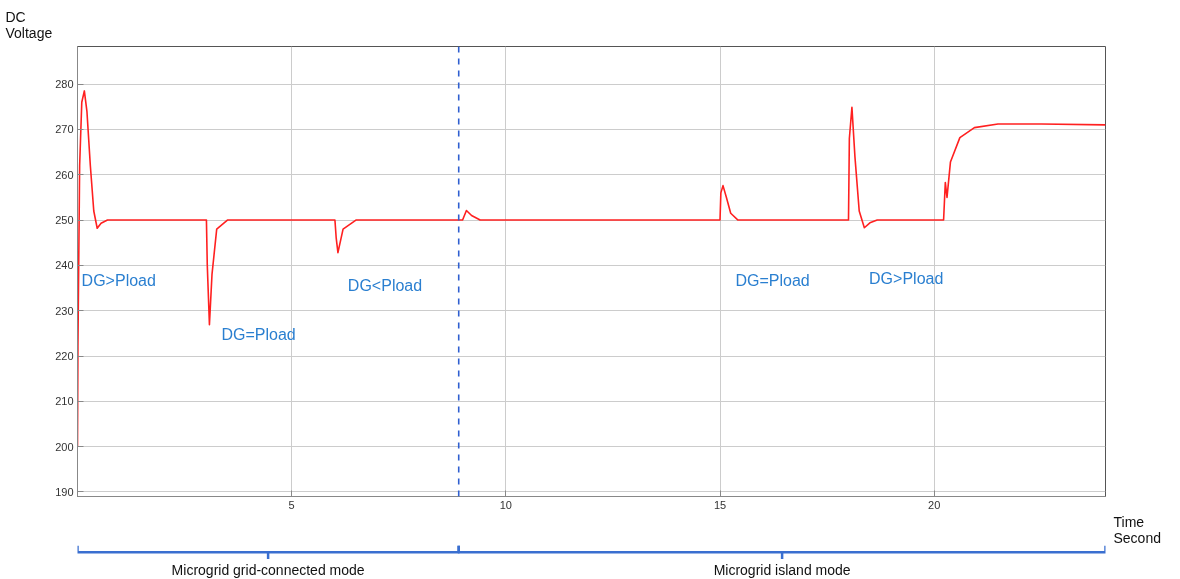 The width and height of the screenshot is (1180, 579). What do you see at coordinates (1137, 529) in the screenshot?
I see `x-axis-title: Time Second` at bounding box center [1137, 529].